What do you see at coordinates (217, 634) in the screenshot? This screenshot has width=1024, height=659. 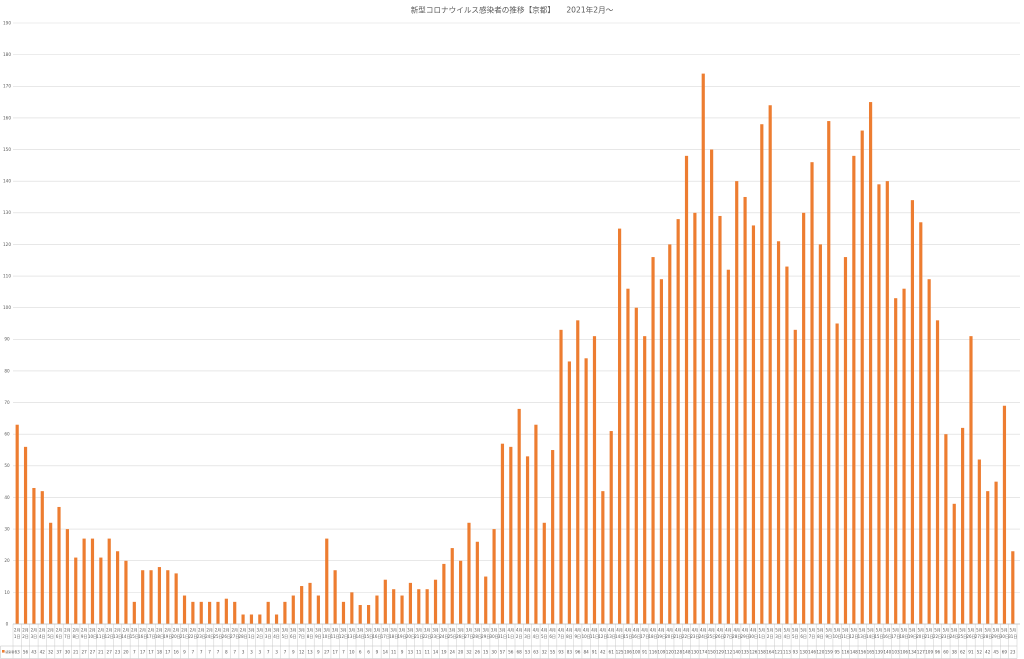 I see `x-tick-label: 2月 25日` at bounding box center [217, 634].